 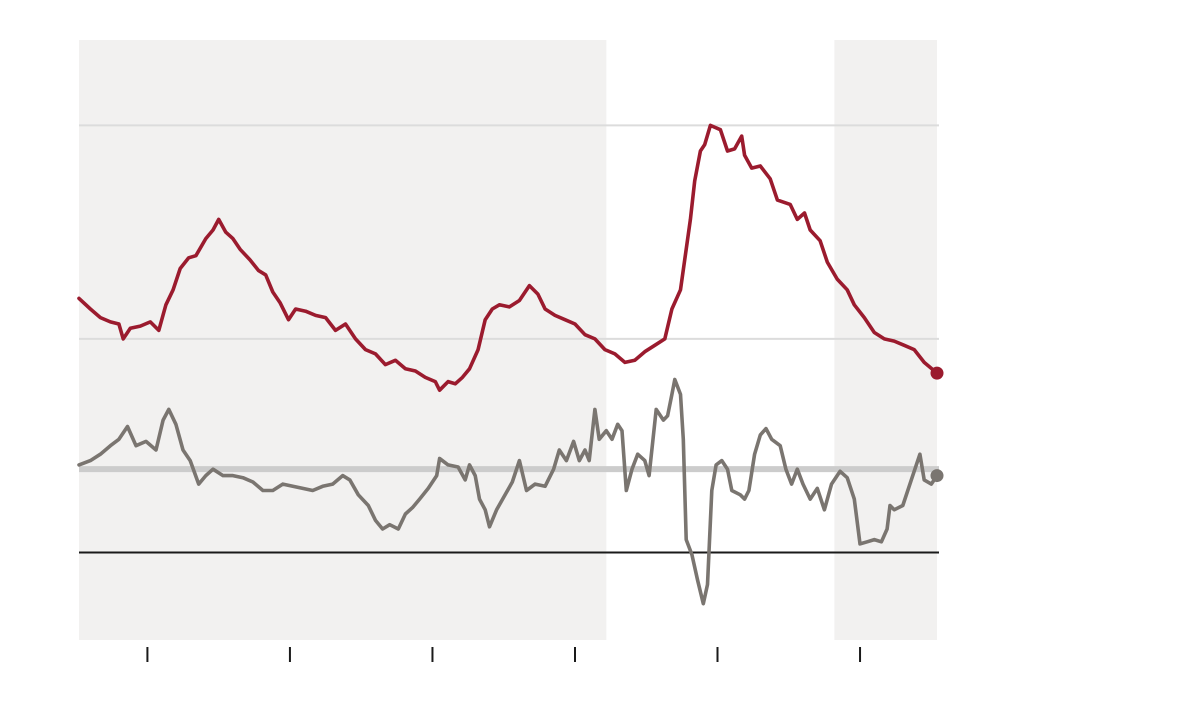 What do you see at coordinates (504, 654) in the screenshot?
I see `x-axis-ticks` at bounding box center [504, 654].